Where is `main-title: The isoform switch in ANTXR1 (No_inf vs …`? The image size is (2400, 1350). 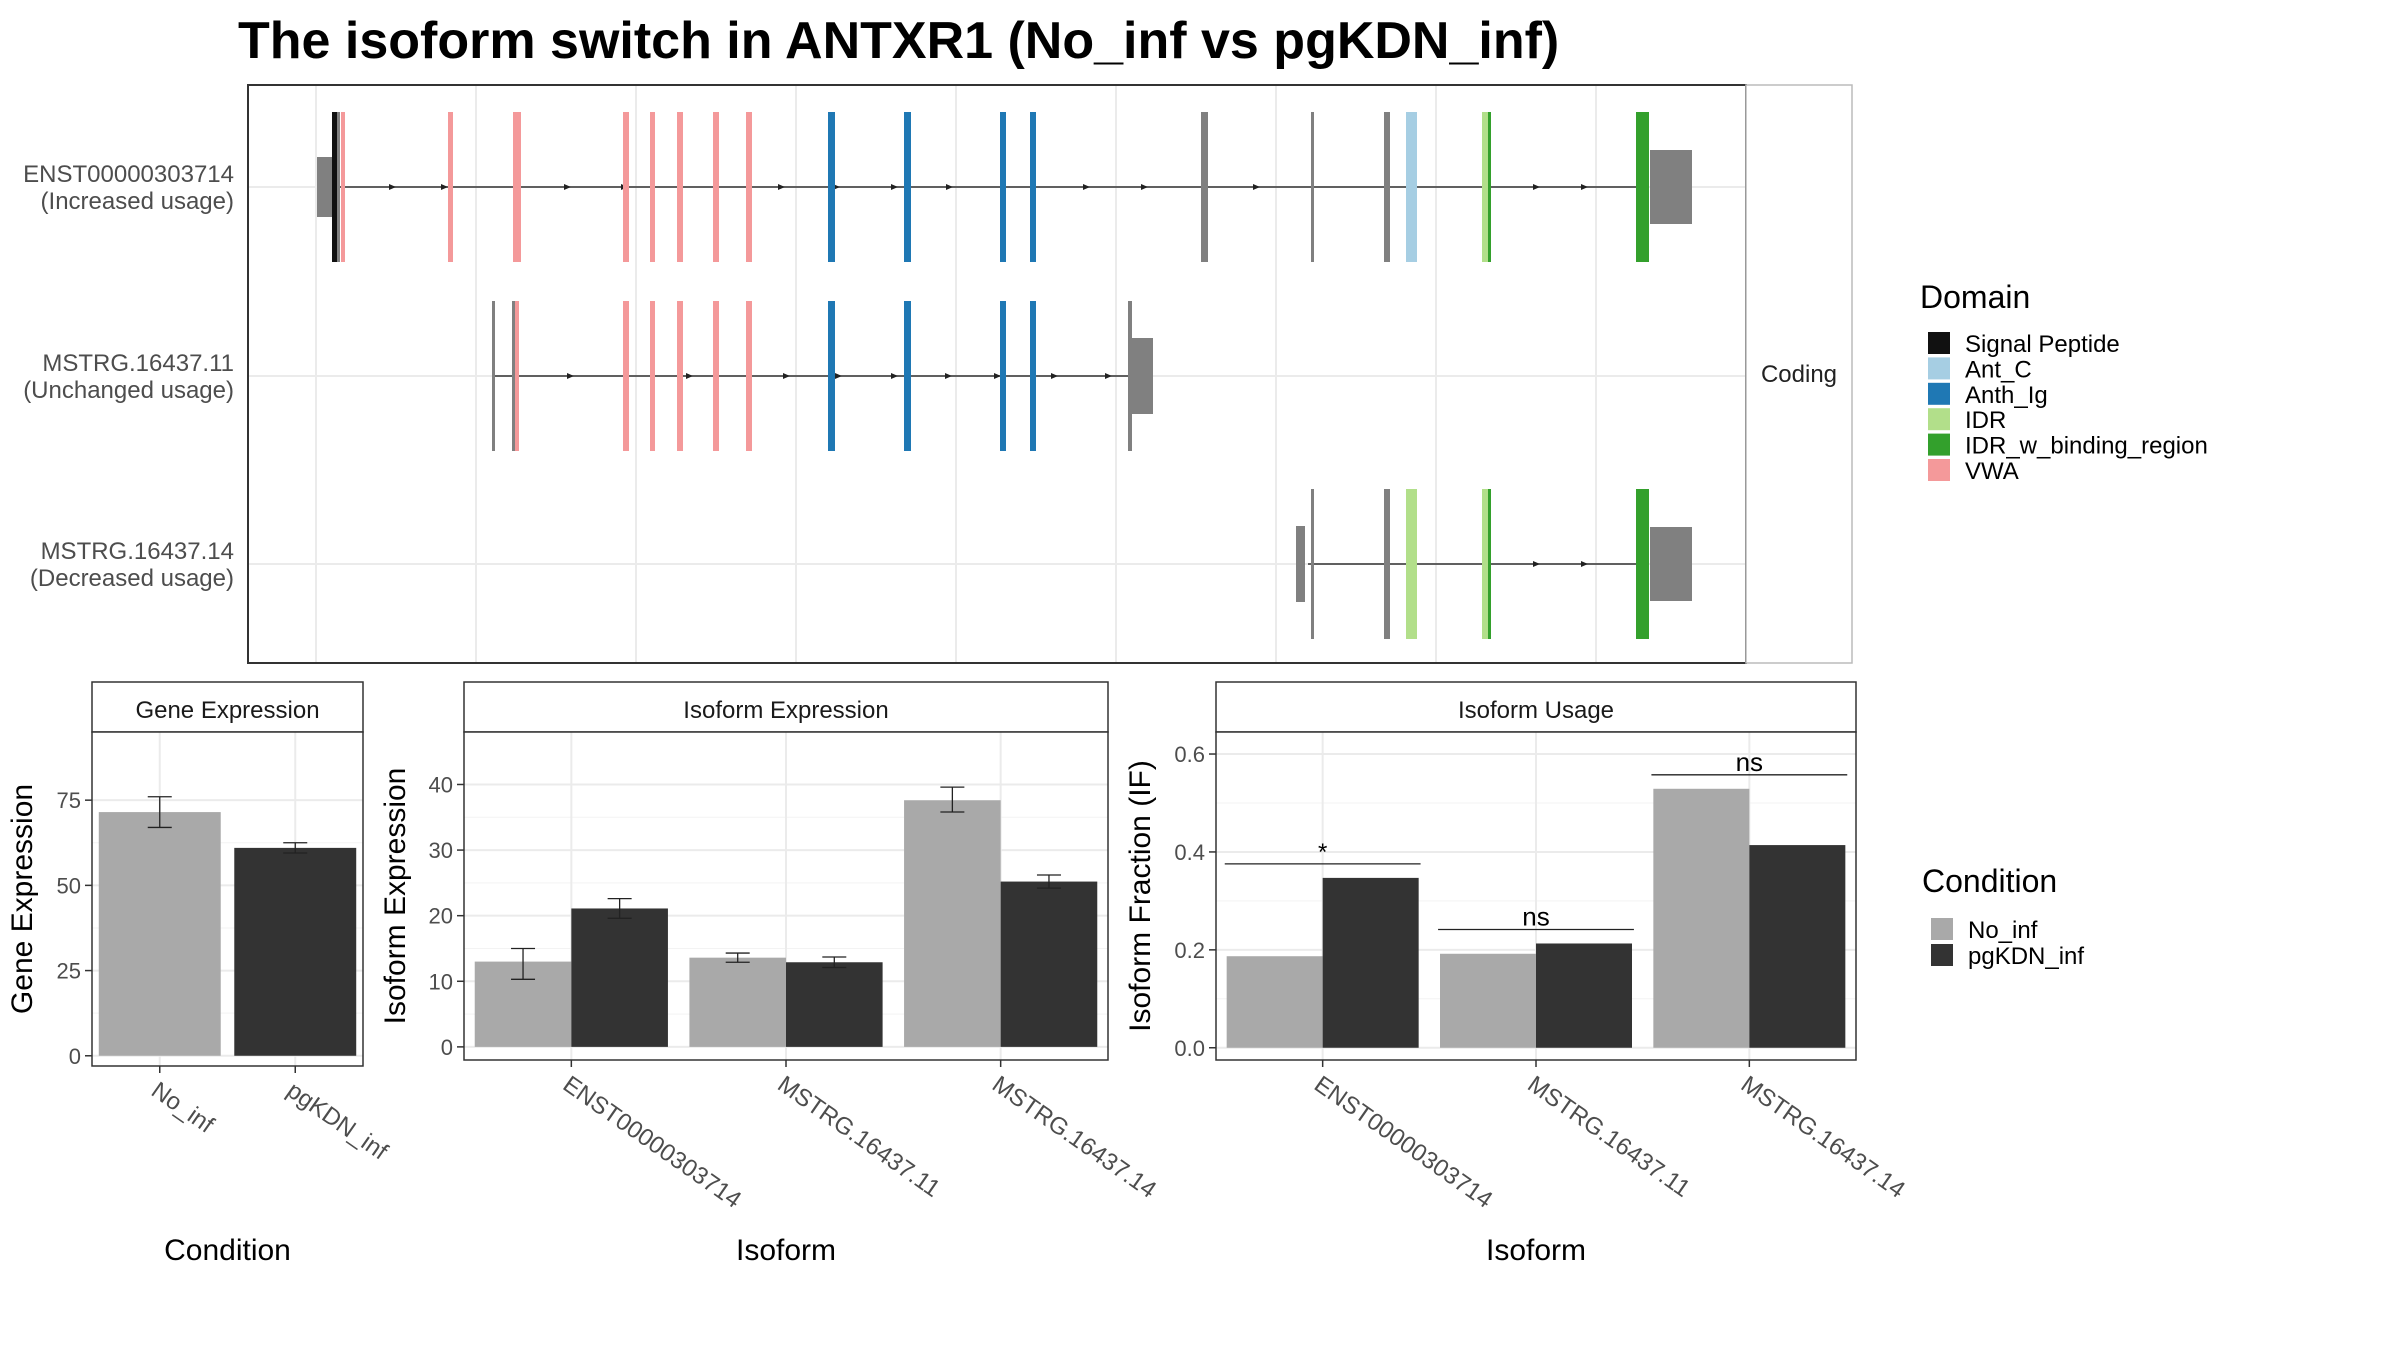
main-title: The isoform switch in ANTXR1 (No_inf vs … is located at coordinates (898, 41).